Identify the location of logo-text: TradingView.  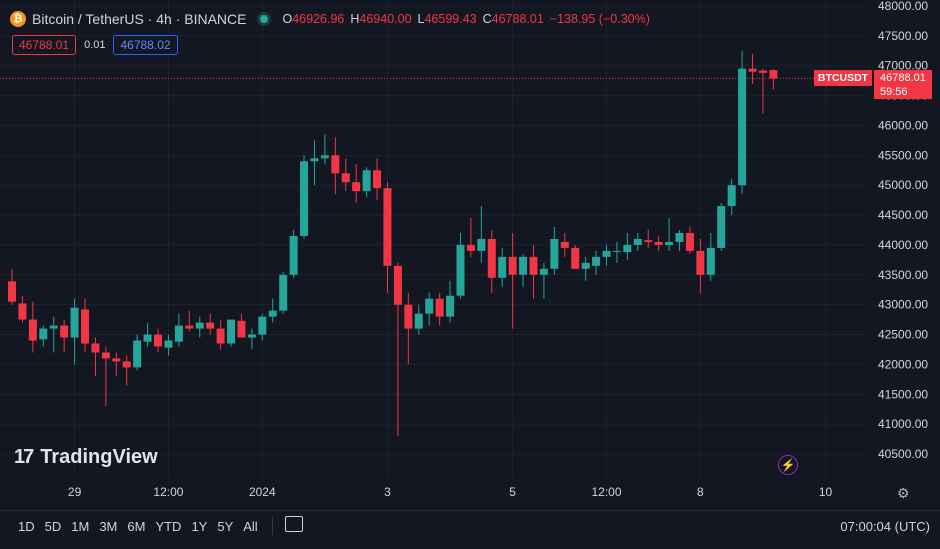
(99, 457).